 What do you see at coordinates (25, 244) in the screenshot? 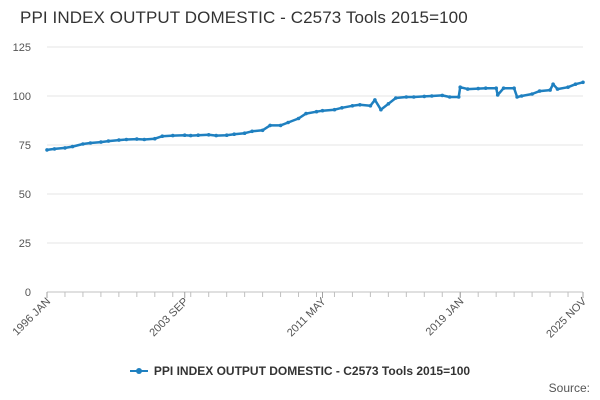
I see `y-tick-label: 25` at bounding box center [25, 244].